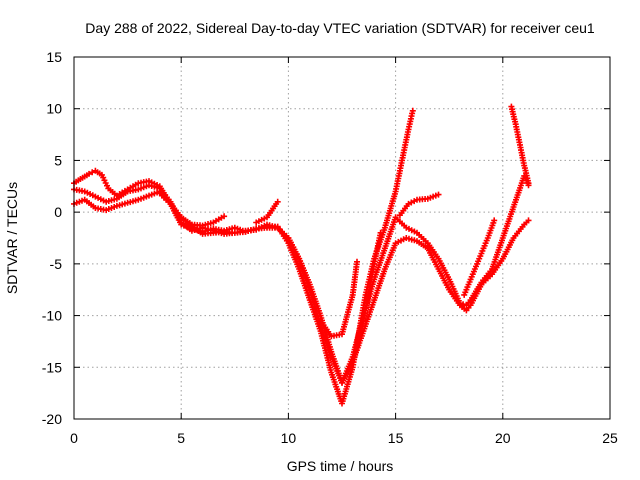  What do you see at coordinates (181, 438) in the screenshot?
I see `x-tick-label: 5` at bounding box center [181, 438].